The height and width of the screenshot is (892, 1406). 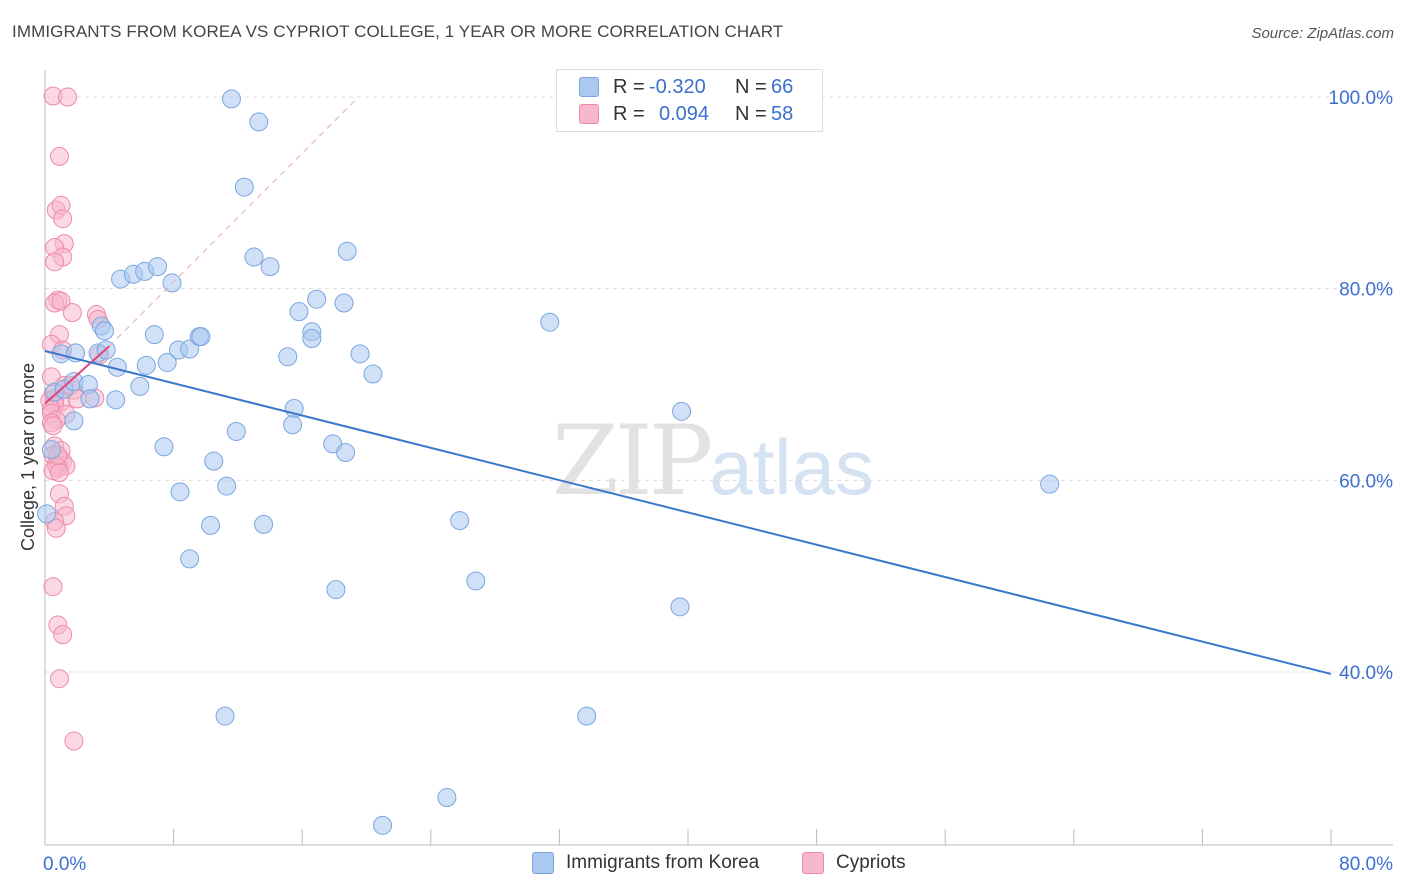 I want to click on bottom-legend-label-korea: Immigrants from Korea, so click(x=663, y=862).